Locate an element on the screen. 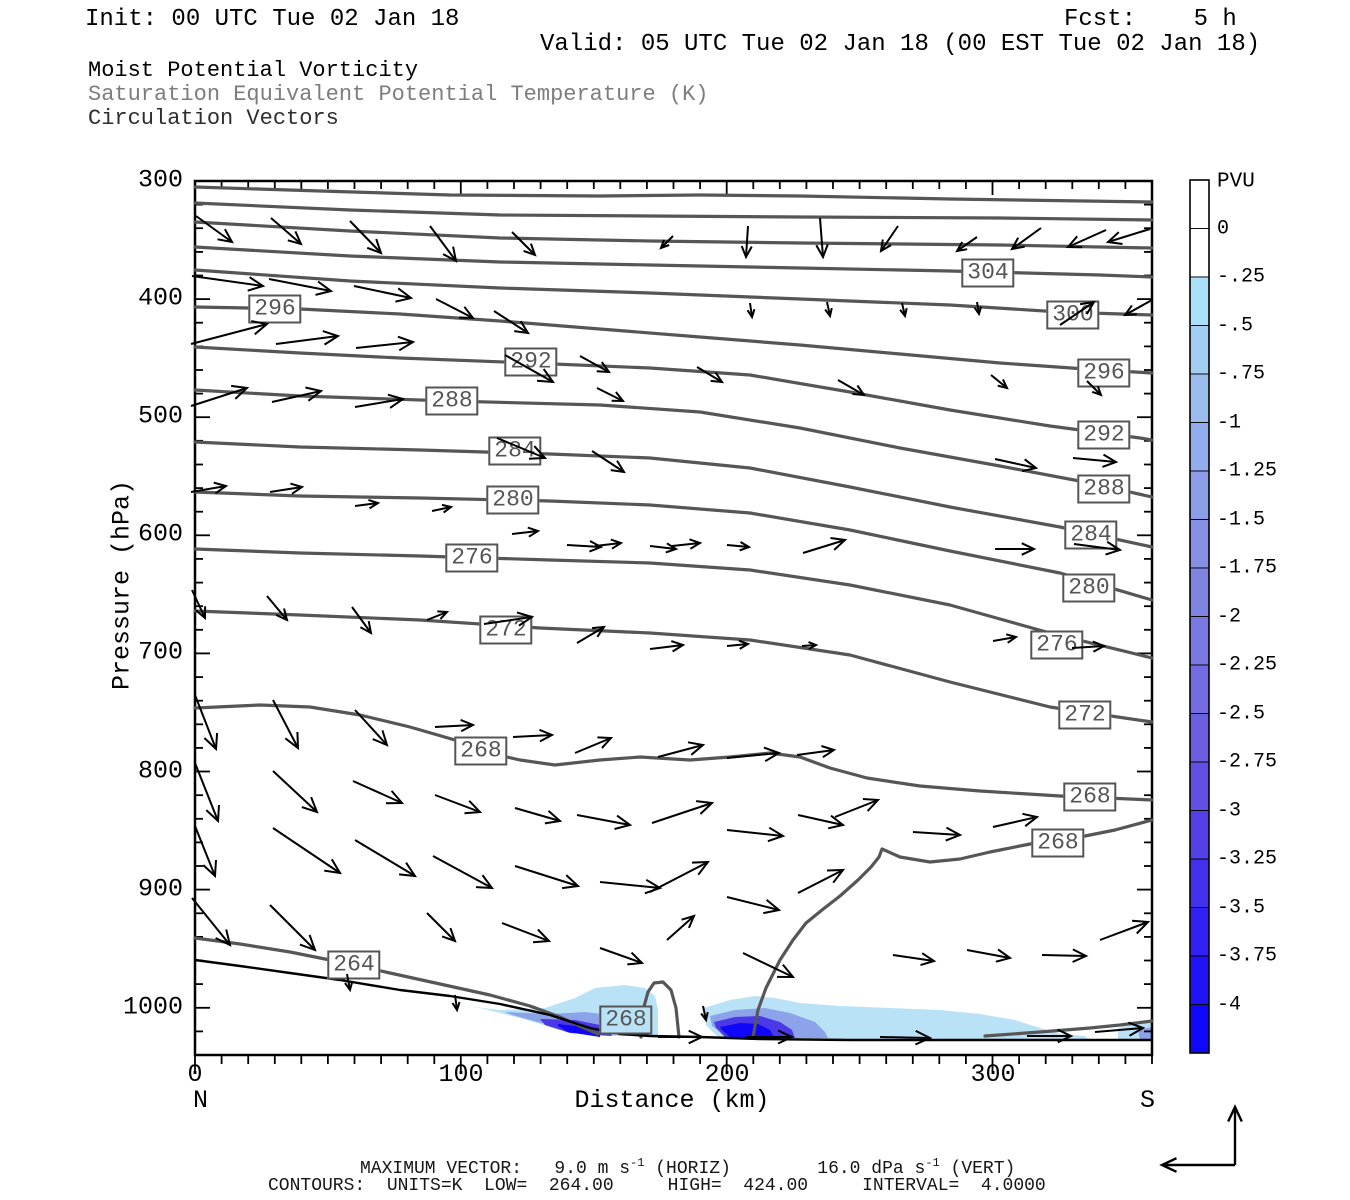 The image size is (1350, 1200). colorbar-tick-label: -4 is located at coordinates (1229, 1005).